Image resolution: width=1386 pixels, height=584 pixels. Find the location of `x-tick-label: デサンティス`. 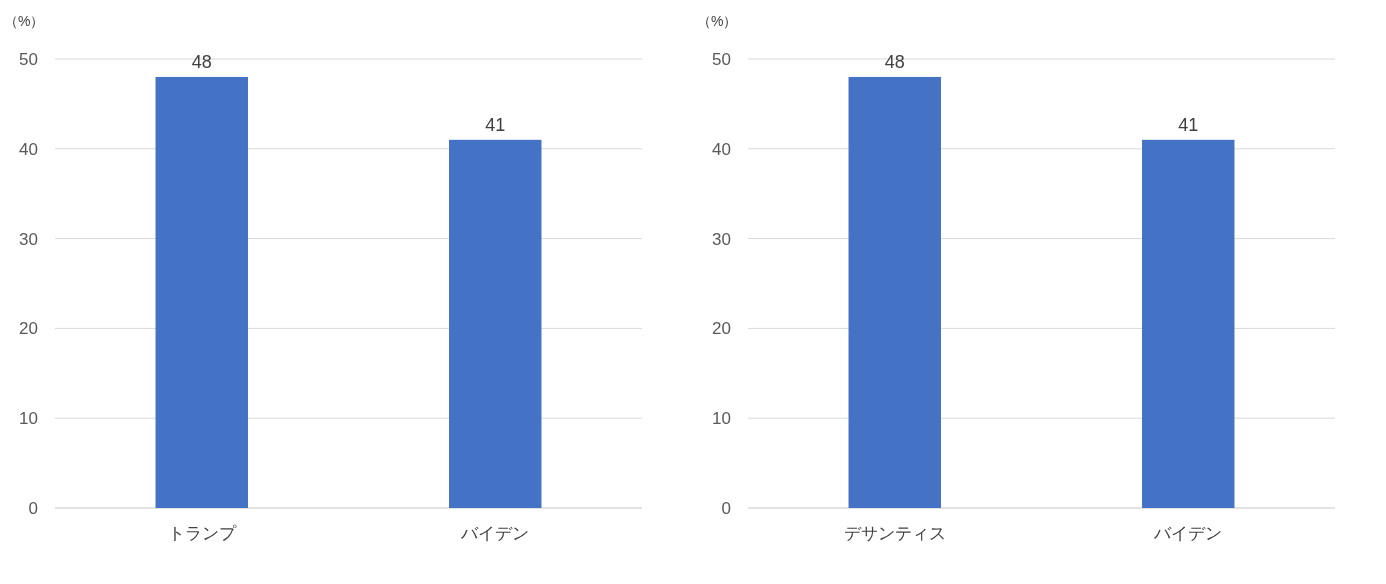

x-tick-label: デサンティス is located at coordinates (894, 533).